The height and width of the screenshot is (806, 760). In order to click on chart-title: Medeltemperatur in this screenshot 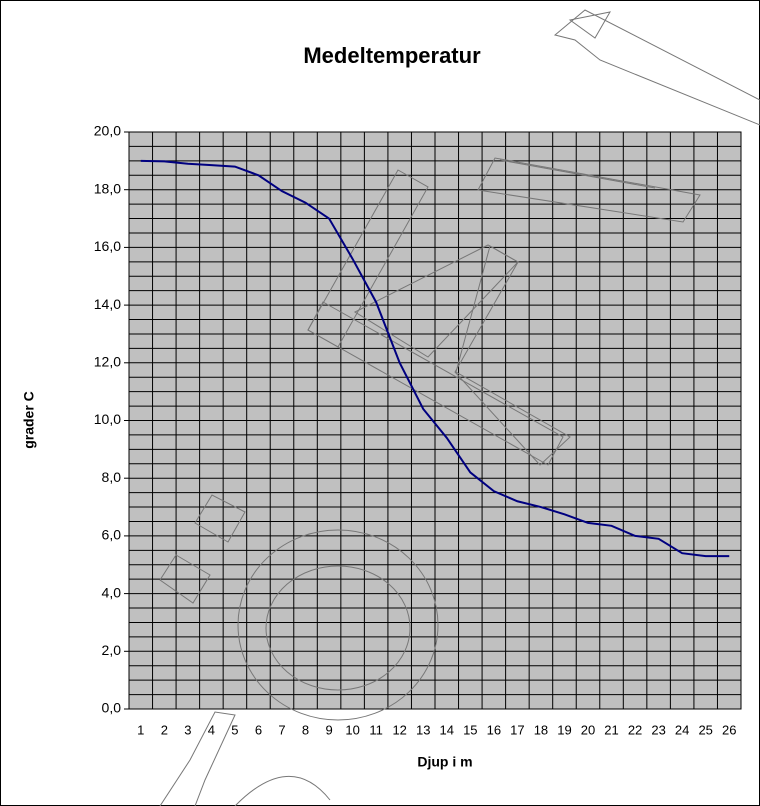, I will do `click(392, 55)`.